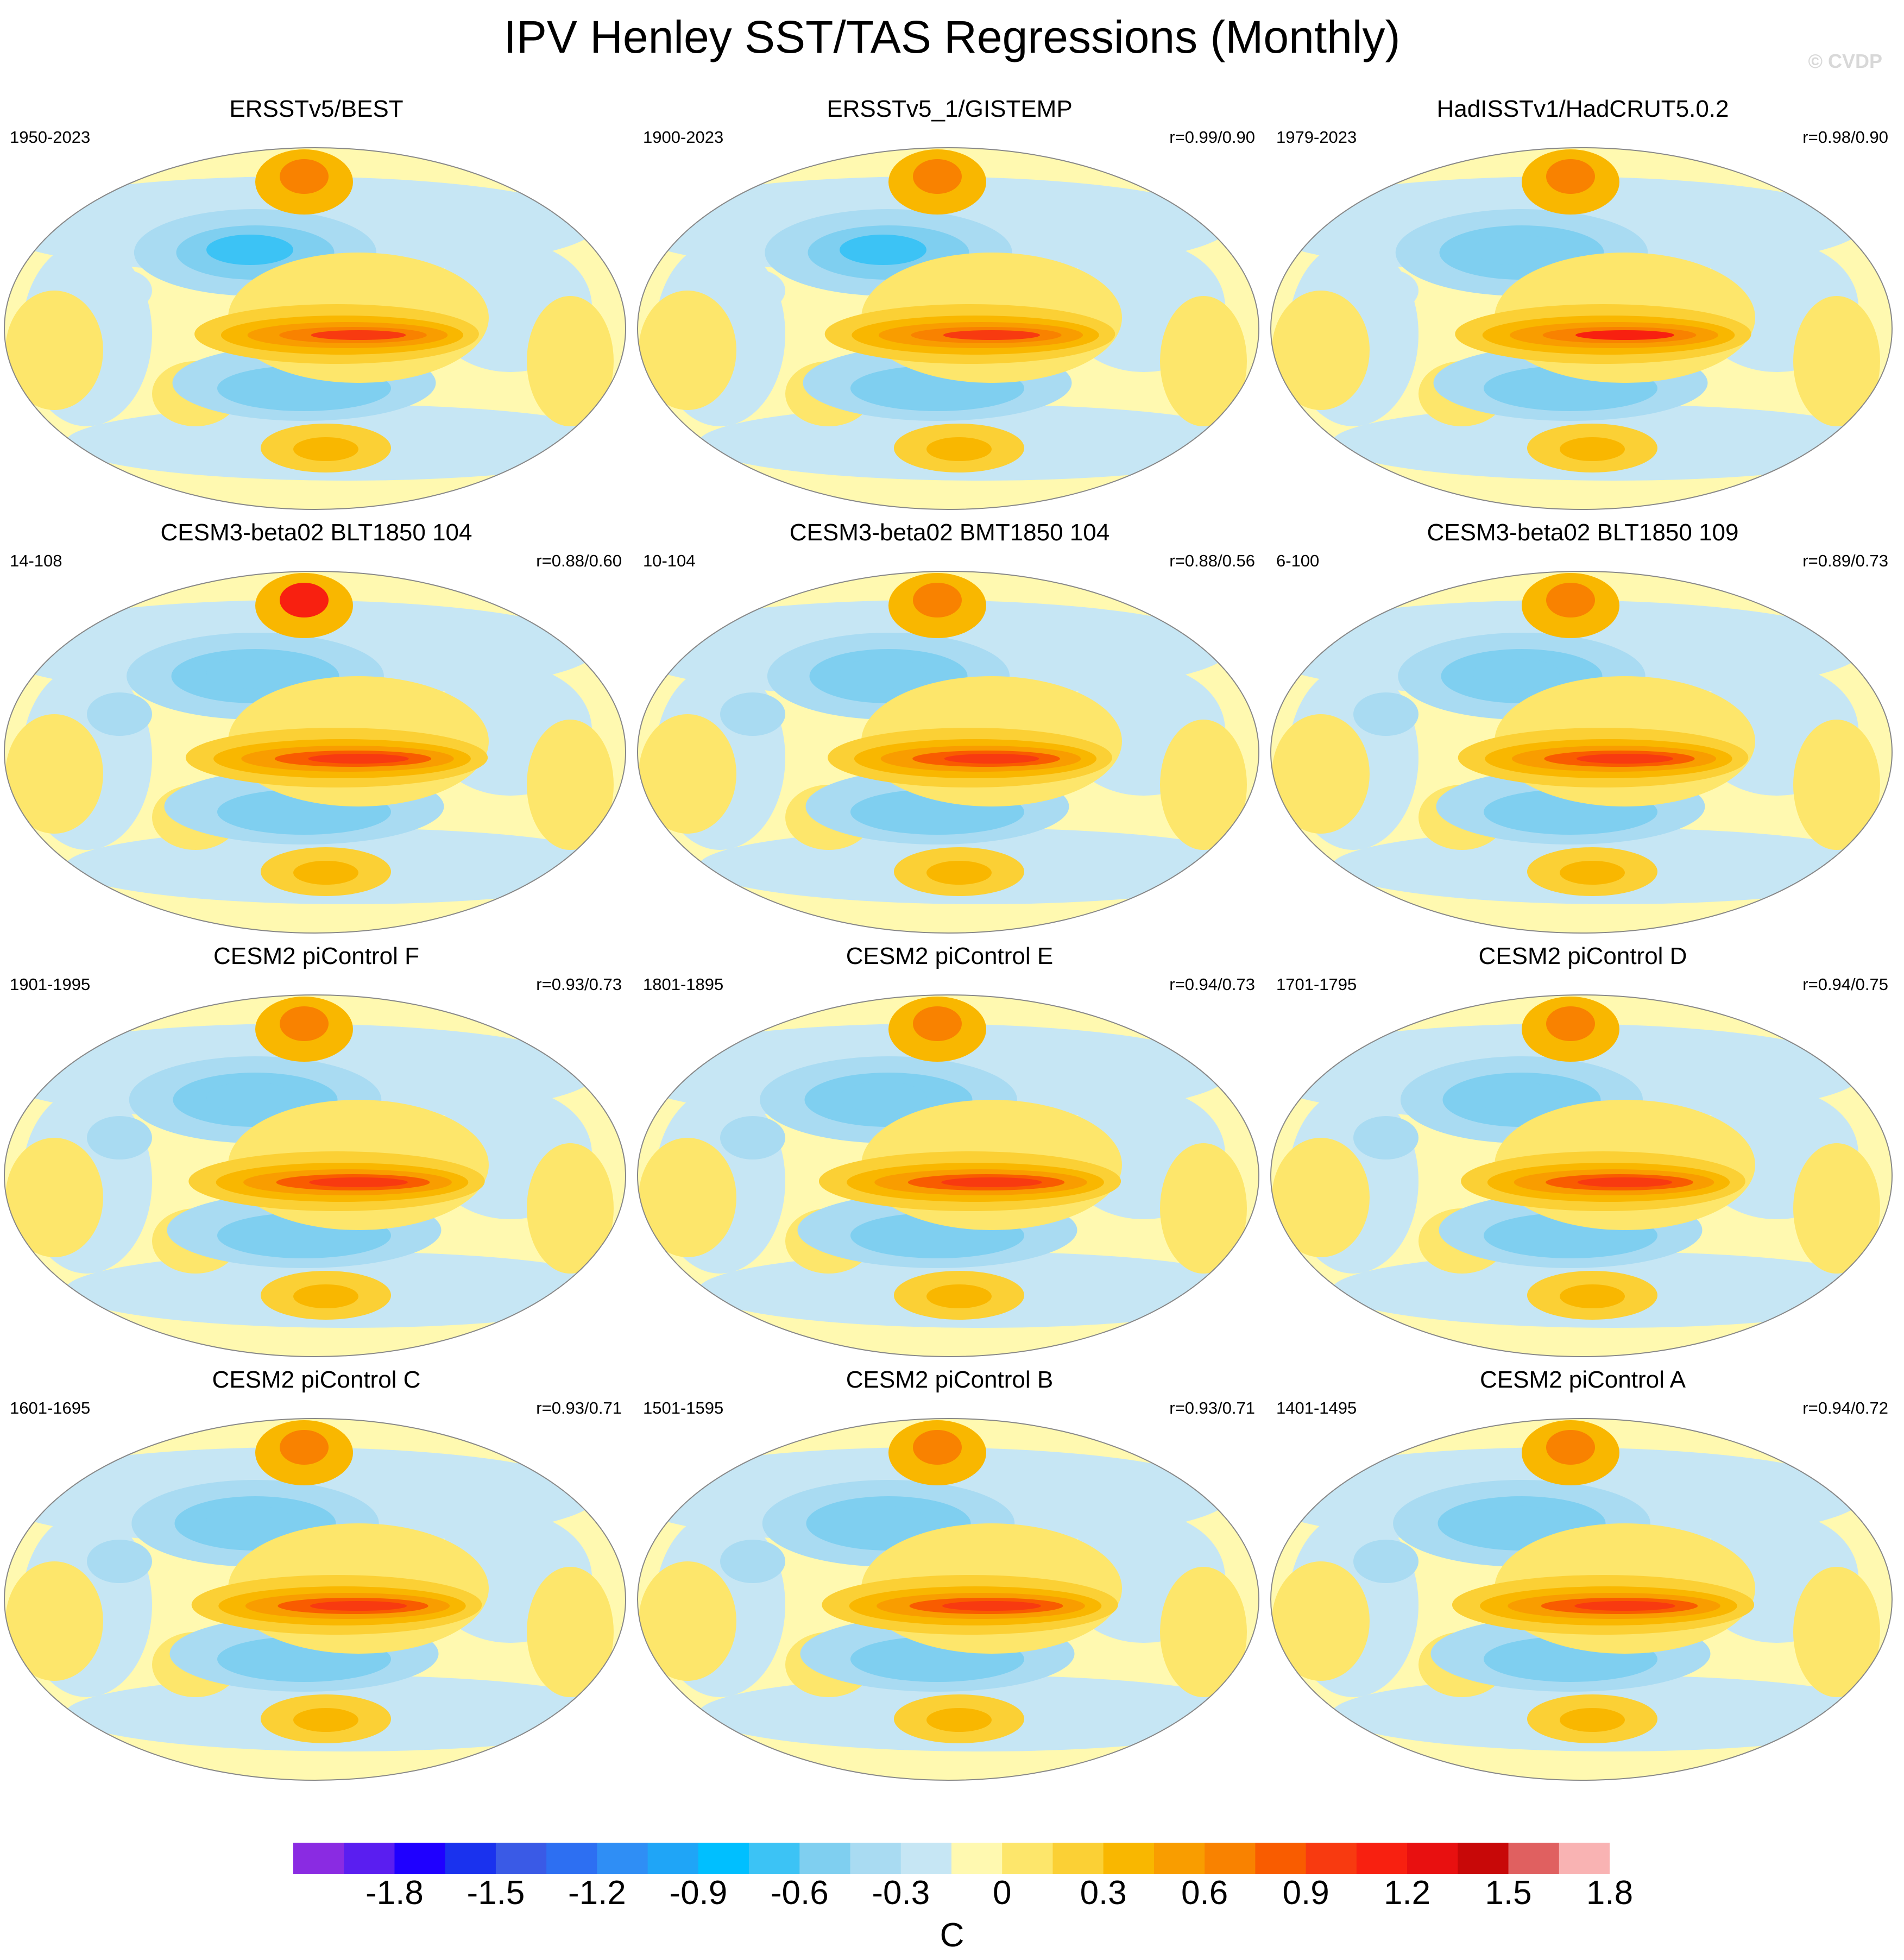  Describe the element at coordinates (901, 1893) in the screenshot. I see `colorbar-tick-label: -0.3` at that location.